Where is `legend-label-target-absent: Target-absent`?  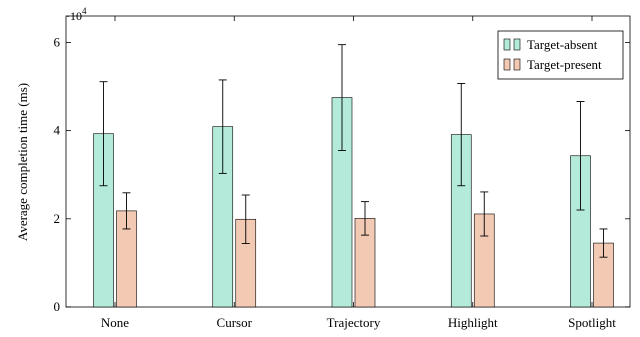
legend-label-target-absent: Target-absent is located at coordinates (562, 44).